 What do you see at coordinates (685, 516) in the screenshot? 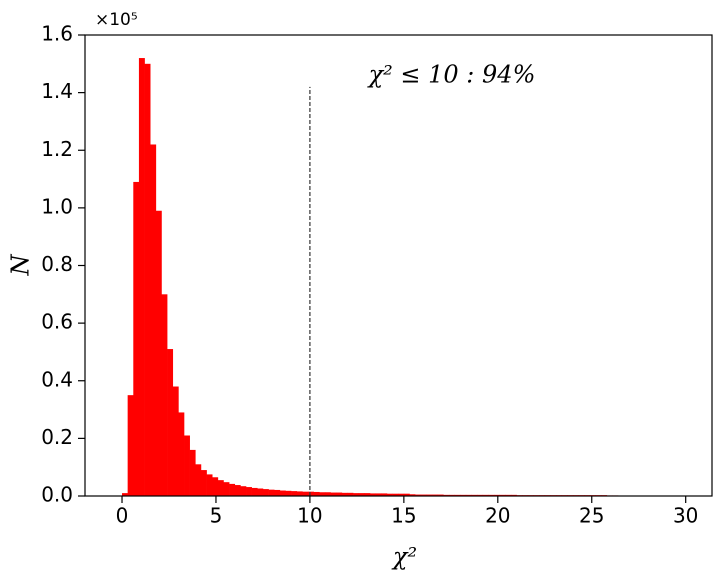
I see `x-tick-label: 30` at bounding box center [685, 516].